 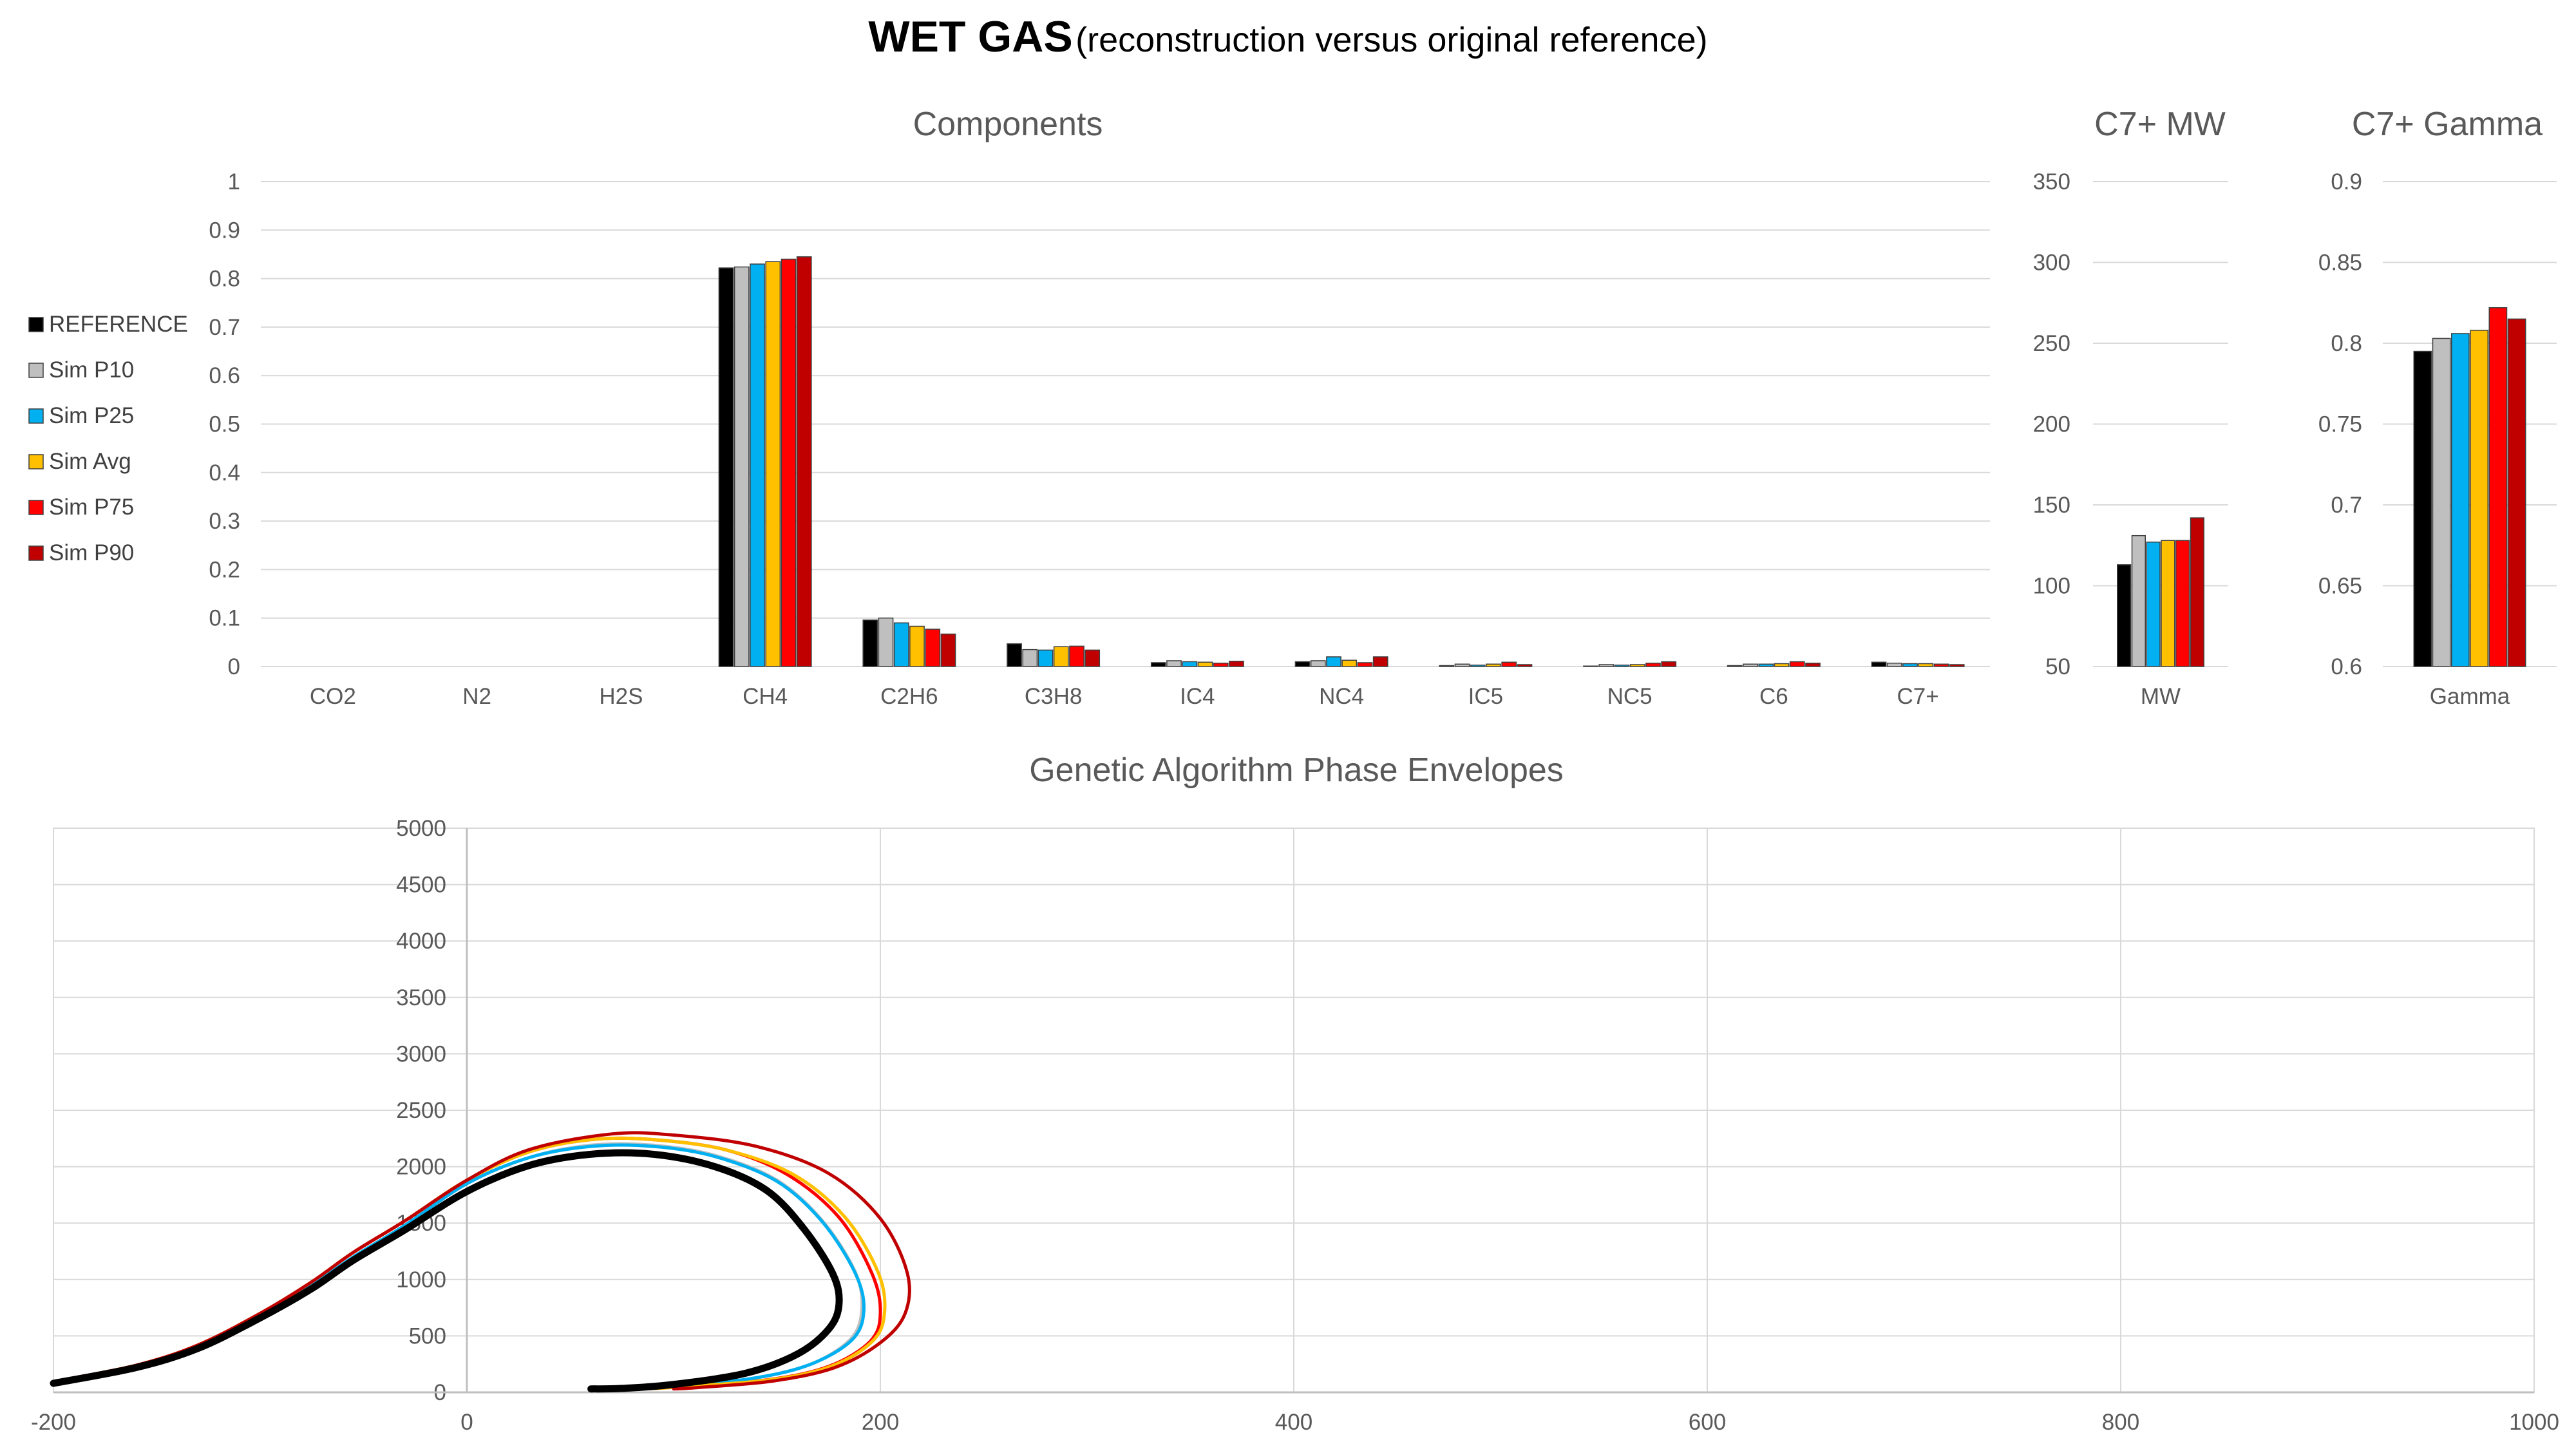 I want to click on envelope-ytick-label: 2000, so click(x=421, y=1167).